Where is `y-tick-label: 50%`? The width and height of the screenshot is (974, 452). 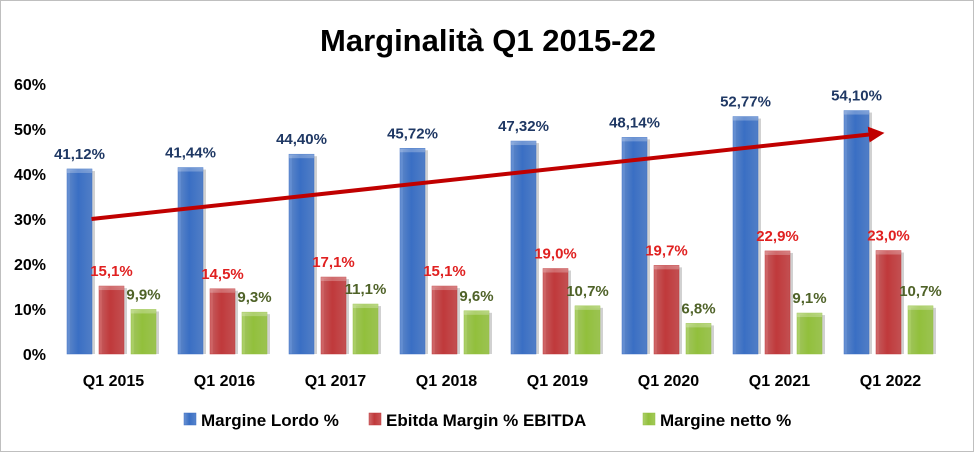
y-tick-label: 50% is located at coordinates (30, 130).